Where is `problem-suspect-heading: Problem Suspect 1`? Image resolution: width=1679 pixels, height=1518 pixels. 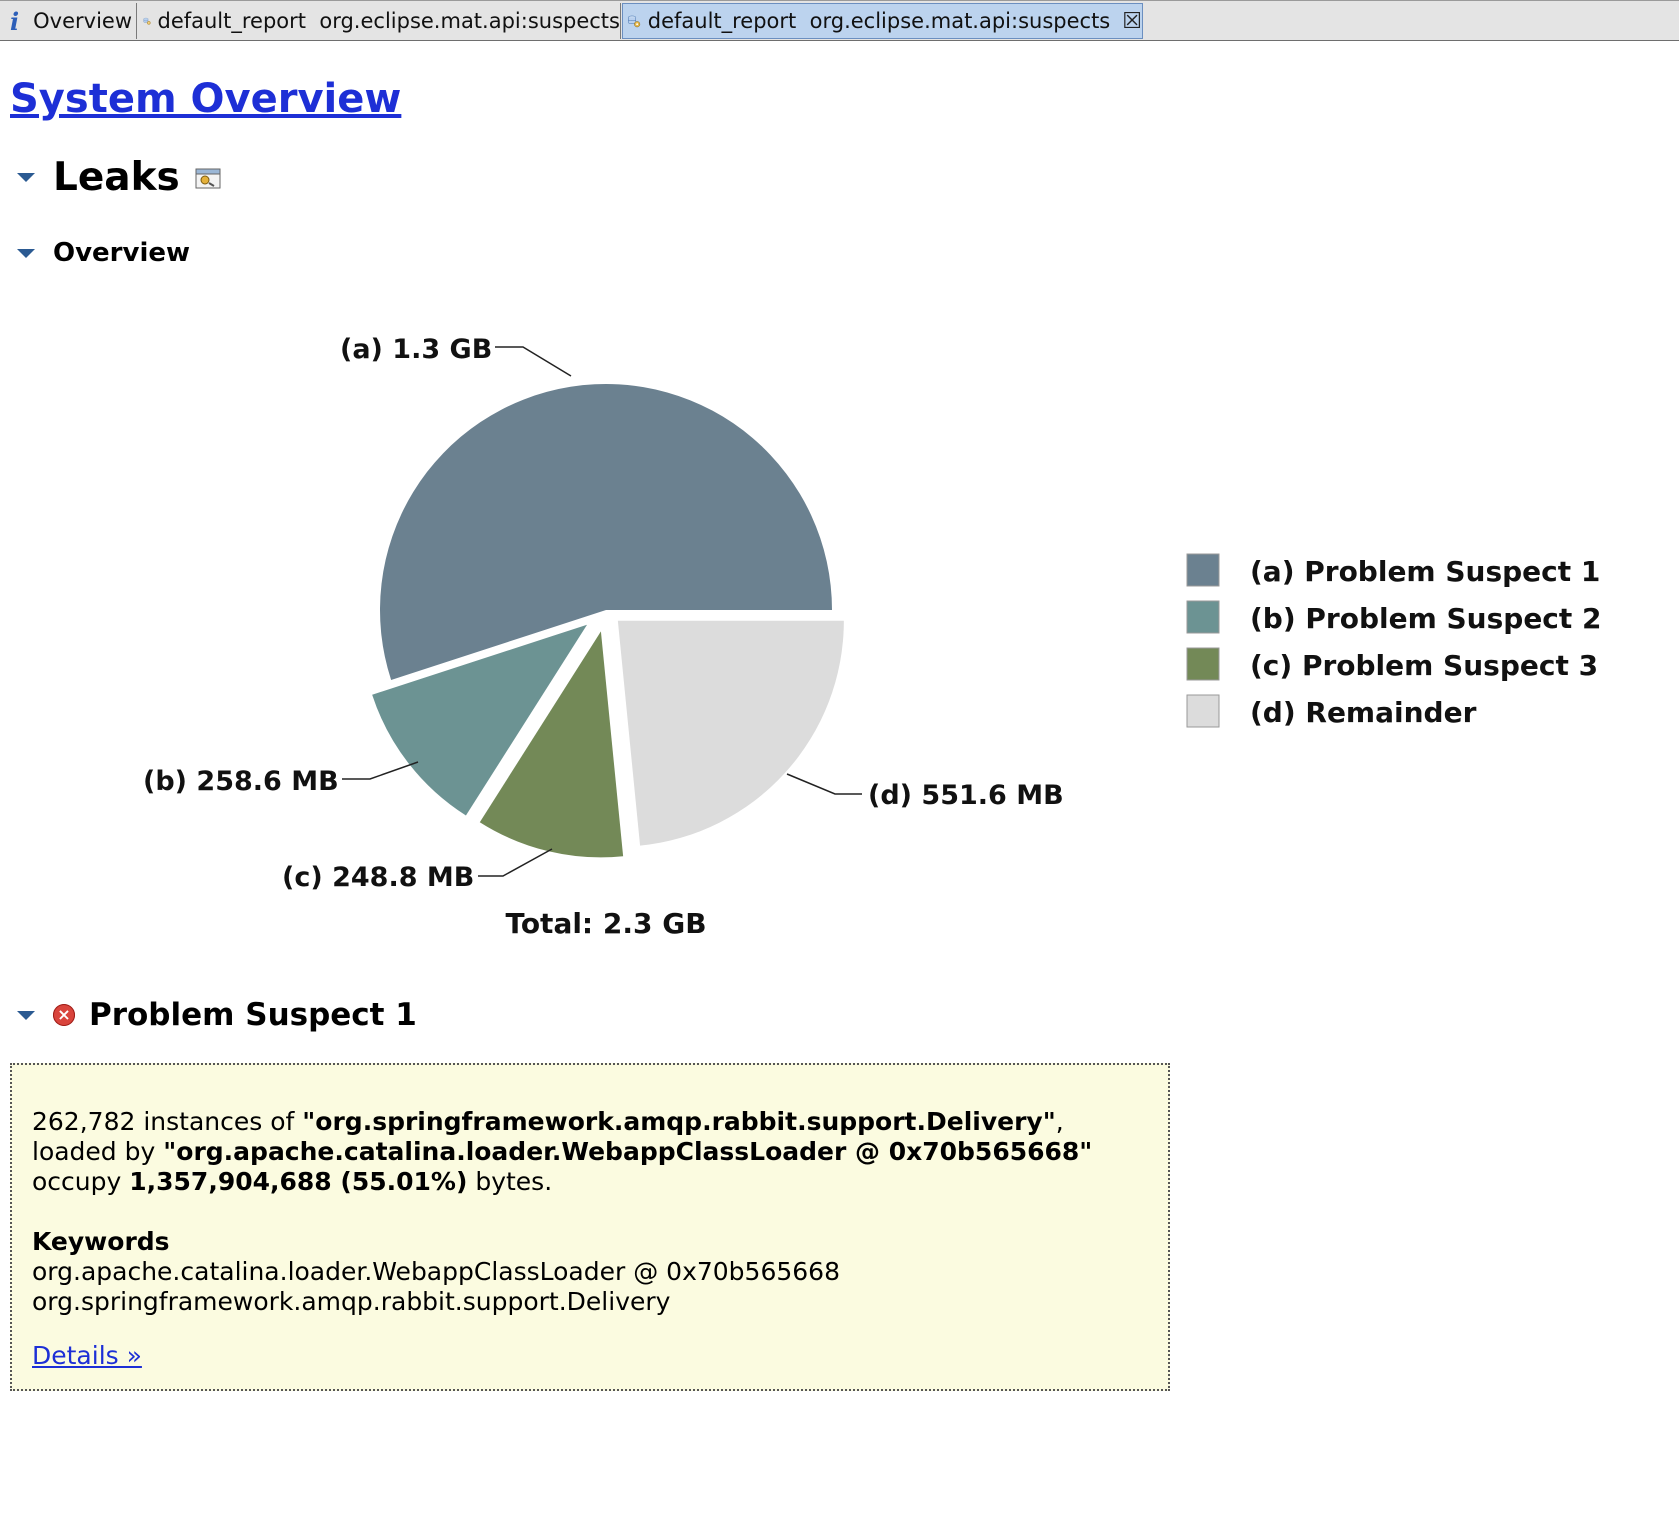 problem-suspect-heading: Problem Suspect 1 is located at coordinates (253, 1015).